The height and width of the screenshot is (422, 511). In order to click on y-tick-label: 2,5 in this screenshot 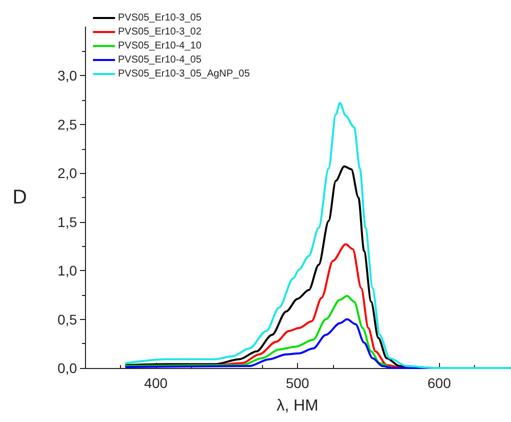, I will do `click(68, 124)`.